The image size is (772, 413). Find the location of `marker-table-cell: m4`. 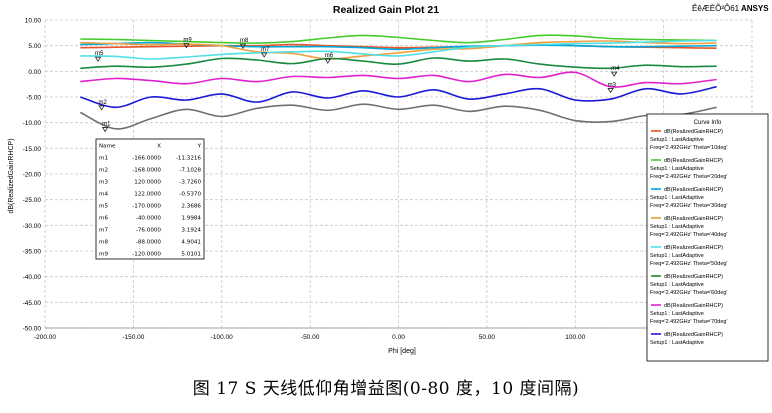

marker-table-cell: m4 is located at coordinates (103, 195).